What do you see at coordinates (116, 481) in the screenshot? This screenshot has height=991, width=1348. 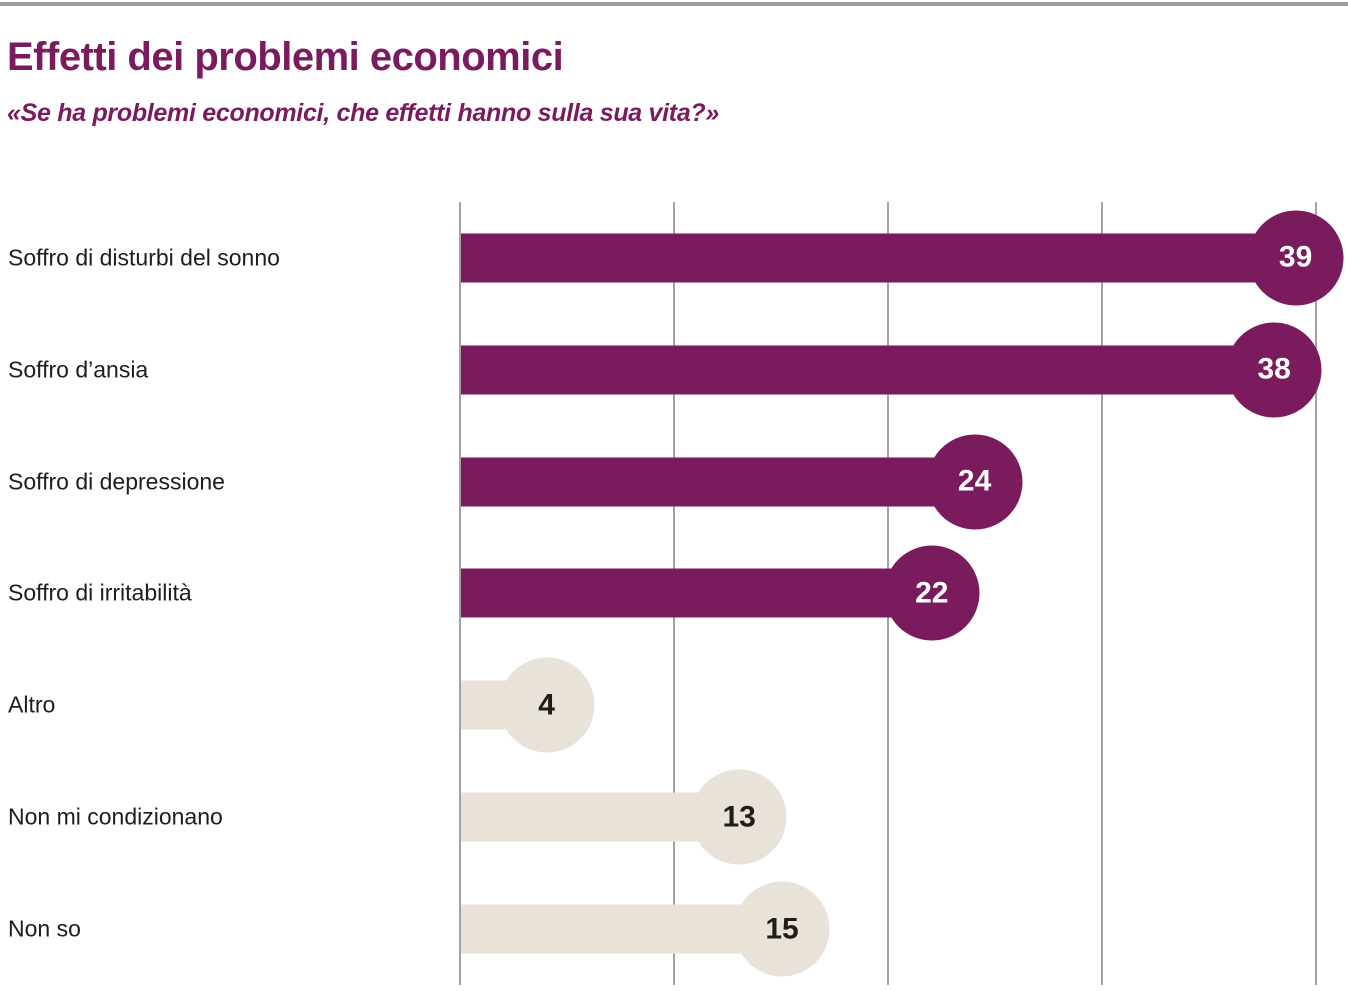 I see `category-label: Soffro di depressione` at bounding box center [116, 481].